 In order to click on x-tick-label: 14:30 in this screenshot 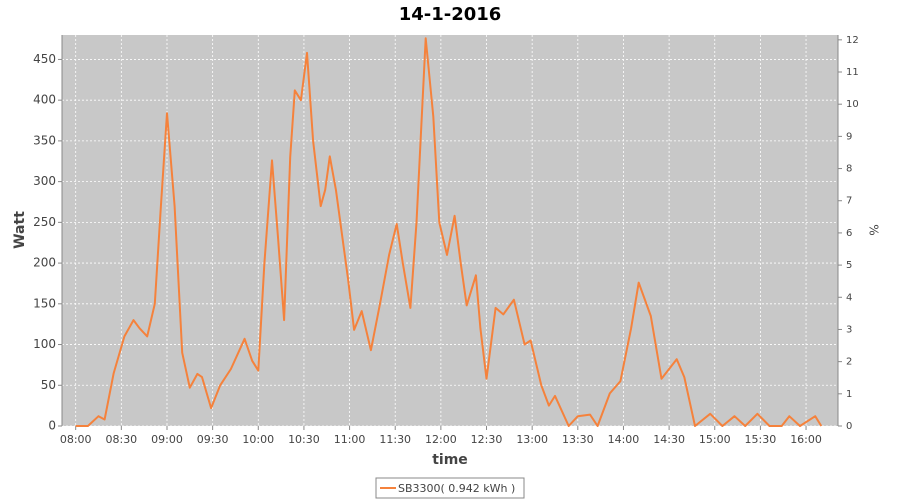, I will do `click(669, 439)`.